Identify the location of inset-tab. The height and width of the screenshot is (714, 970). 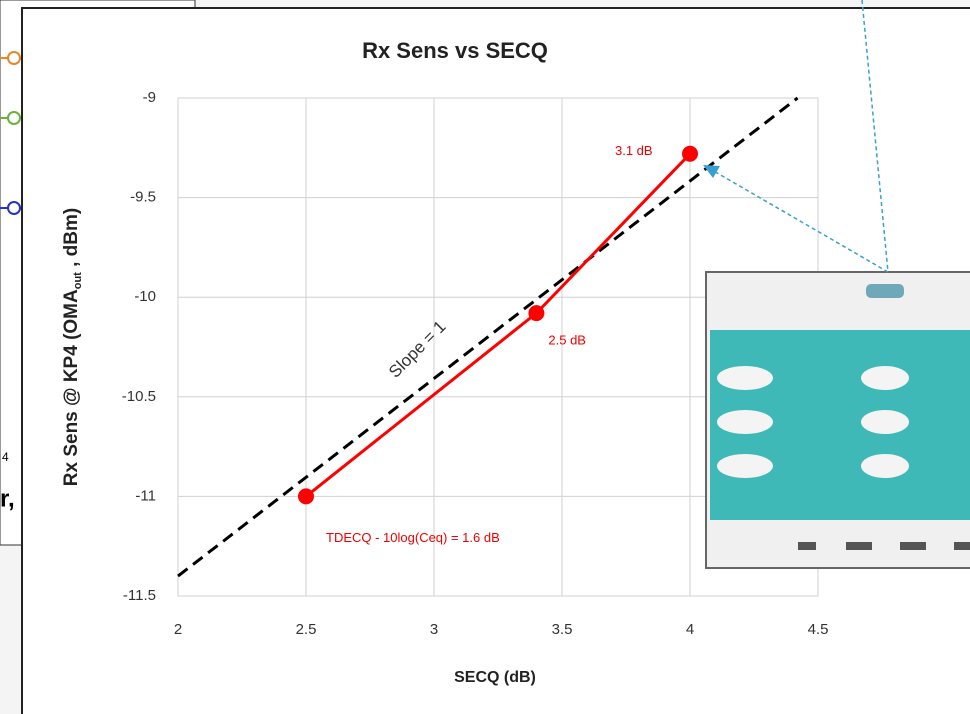
(885, 291).